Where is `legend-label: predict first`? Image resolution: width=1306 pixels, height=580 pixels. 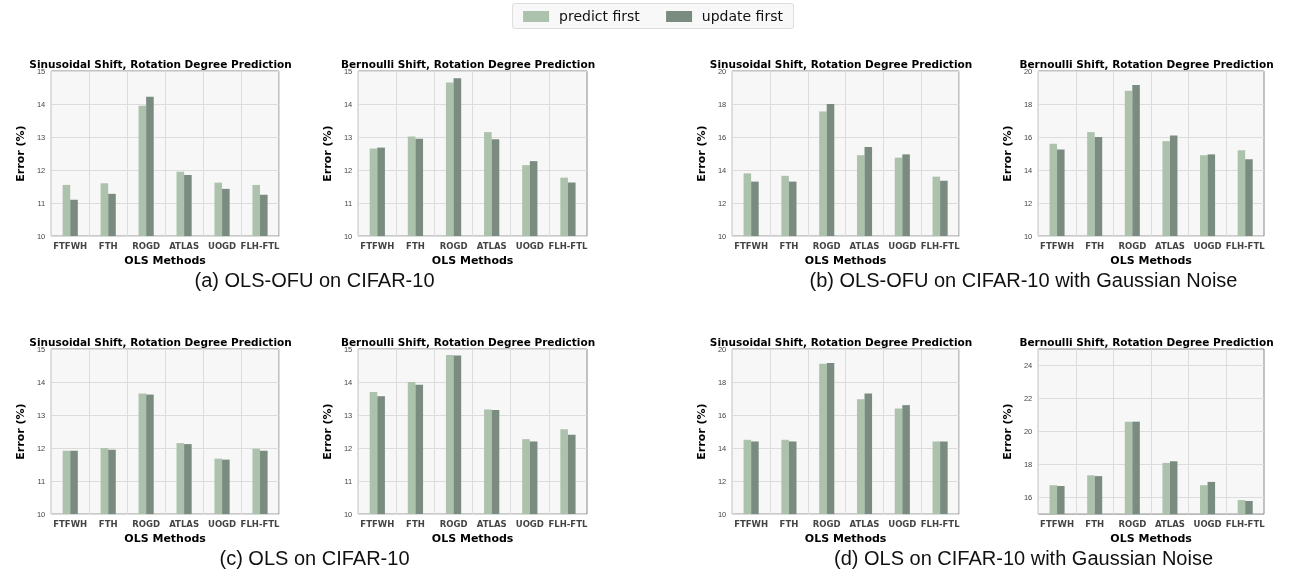 legend-label: predict first is located at coordinates (599, 16).